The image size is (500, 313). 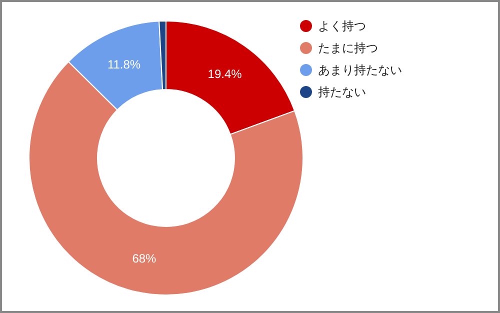 I want to click on legend-label: たまに持つ, so click(x=348, y=48).